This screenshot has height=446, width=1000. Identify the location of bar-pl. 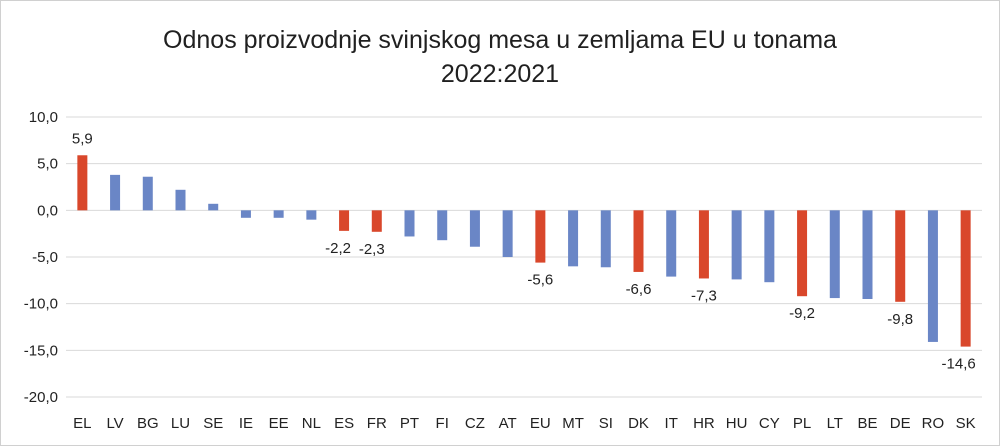
(802, 253).